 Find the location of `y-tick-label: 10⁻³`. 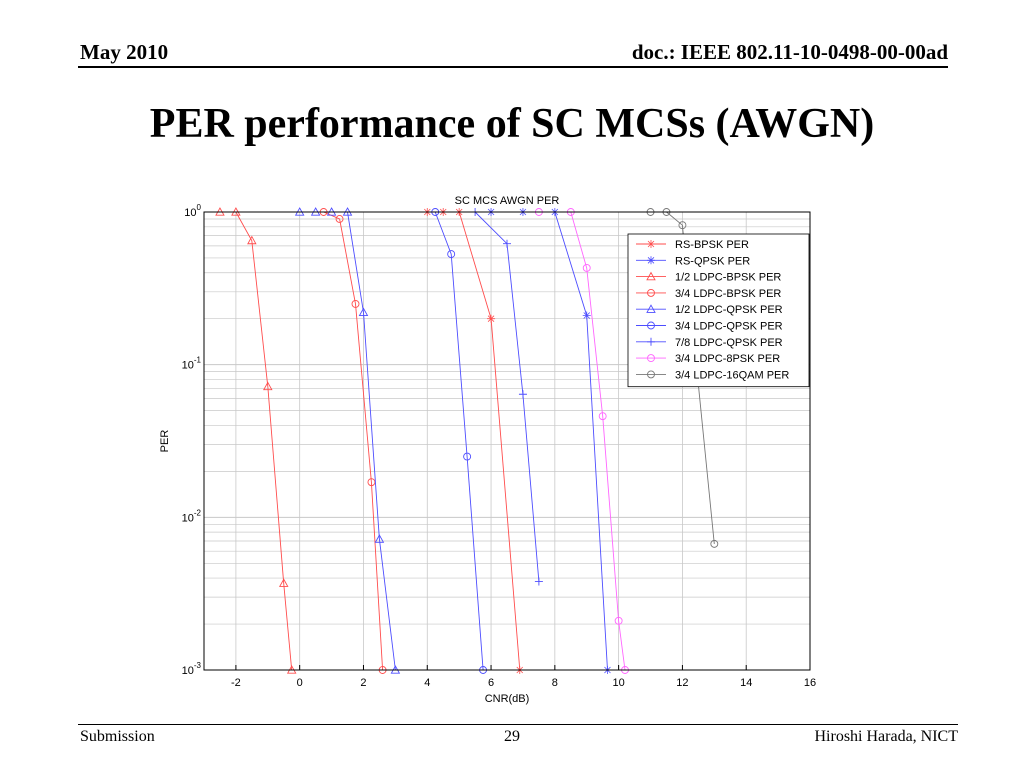

y-tick-label: 10⁻³ is located at coordinates (192, 669).